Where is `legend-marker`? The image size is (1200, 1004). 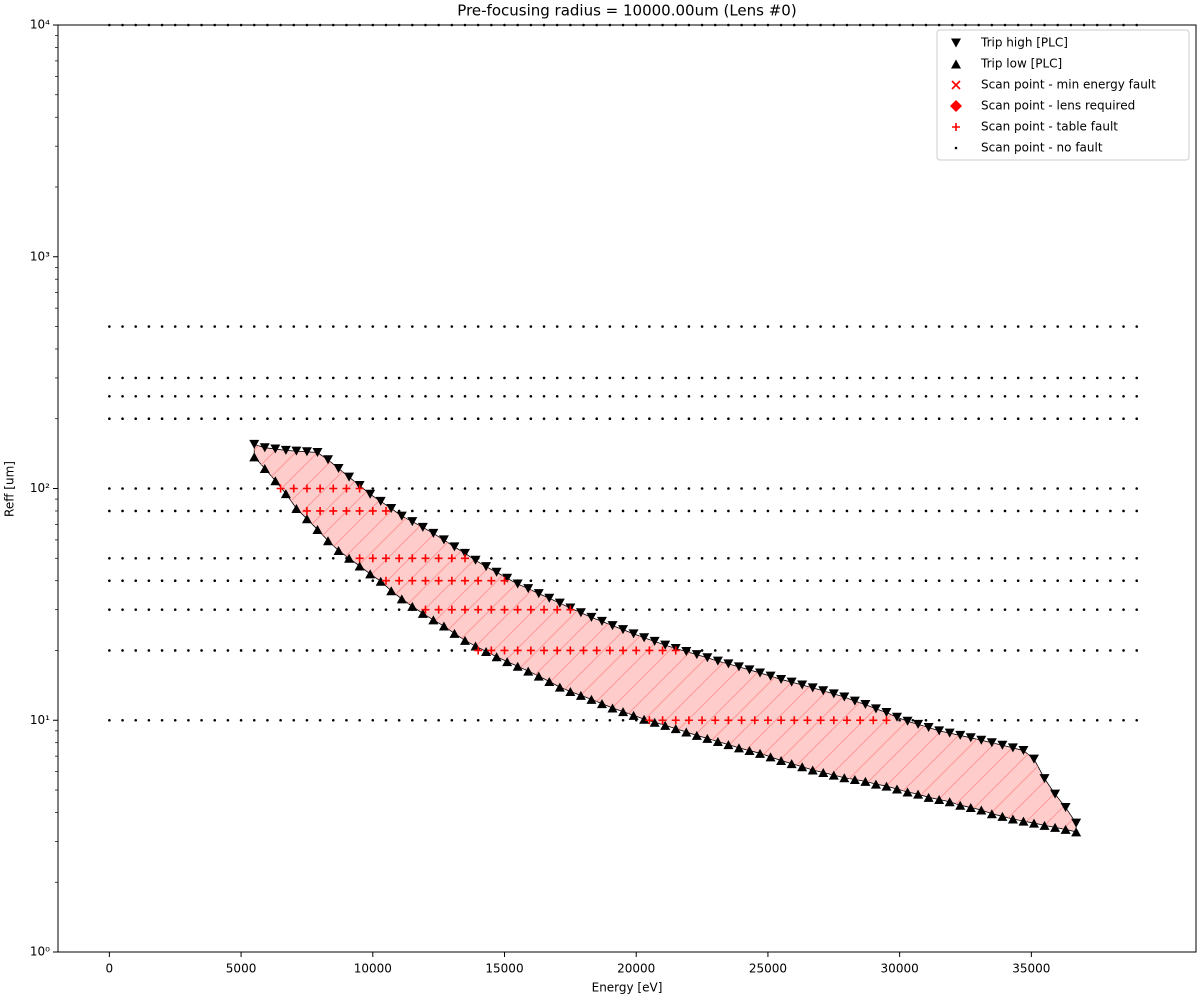 legend-marker is located at coordinates (956, 148).